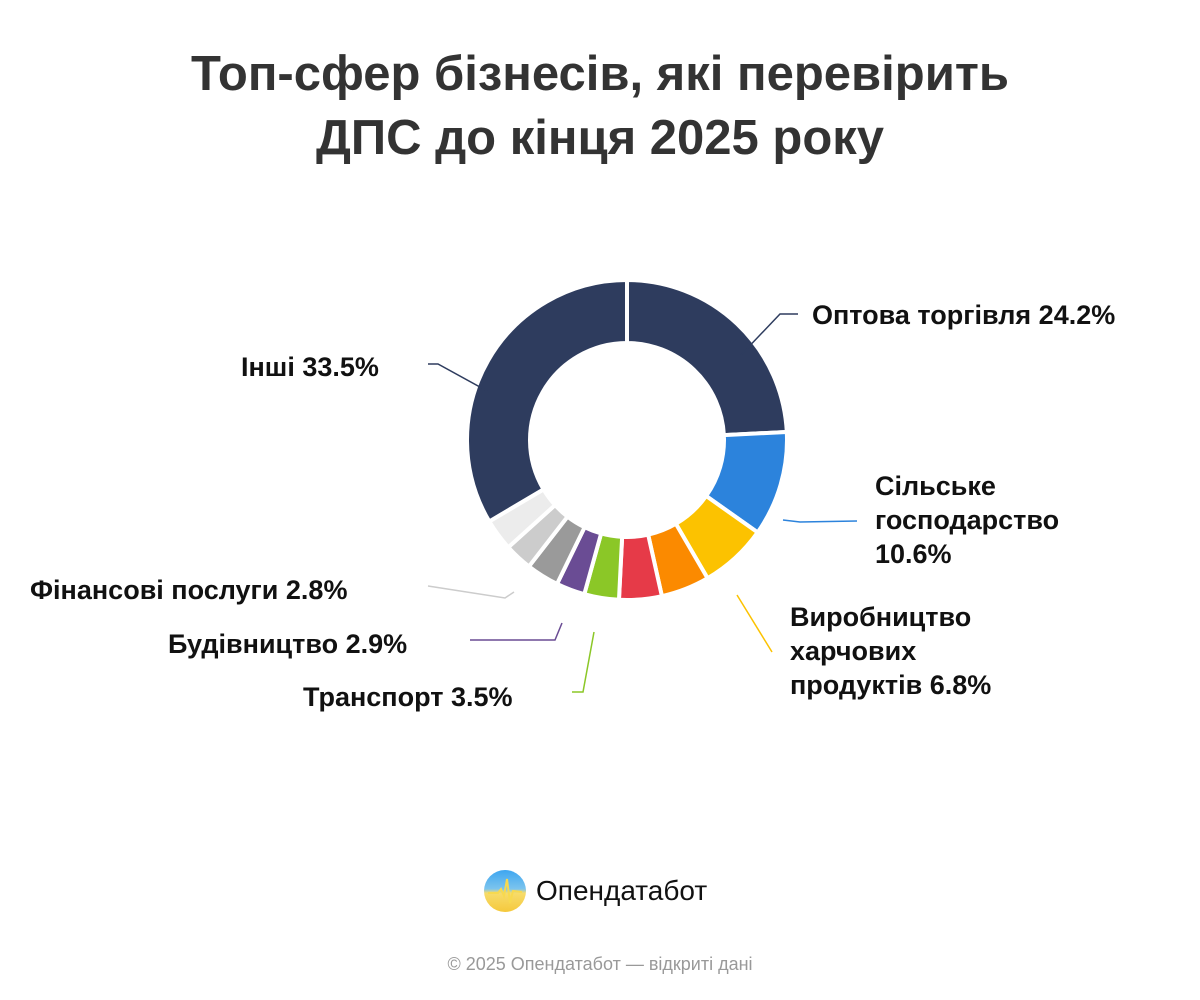 The image size is (1200, 1000). Describe the element at coordinates (754, 623) in the screenshot. I see `leader-vyrob` at that location.